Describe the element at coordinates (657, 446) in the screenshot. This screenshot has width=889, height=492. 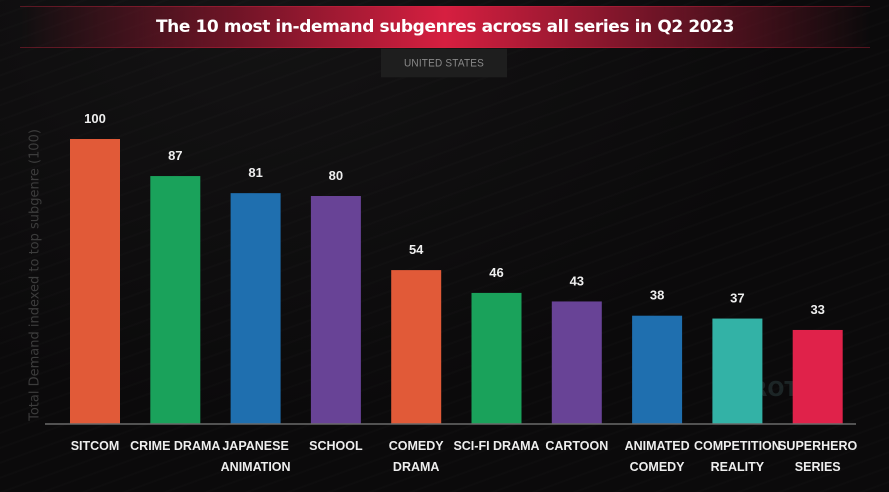
I see `x-tick-label: ANIMATED` at that location.